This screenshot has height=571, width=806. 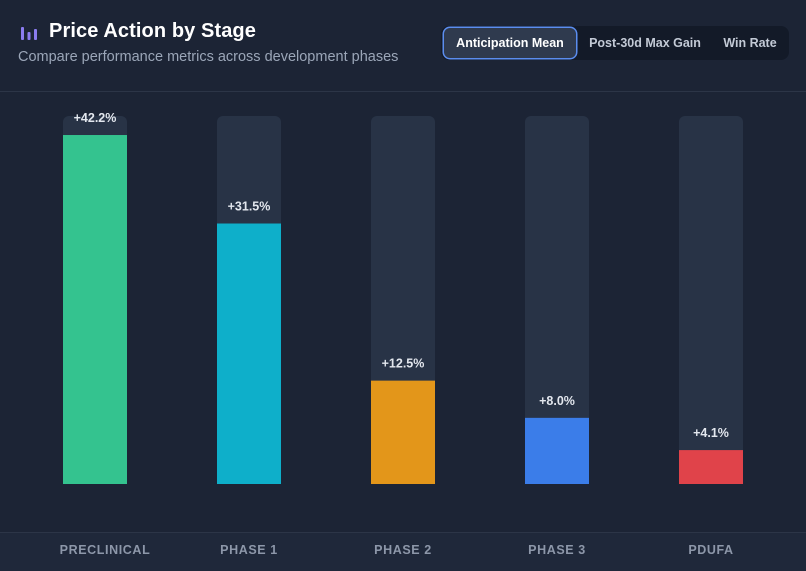 What do you see at coordinates (29, 33) in the screenshot?
I see `bar-chart-icon` at bounding box center [29, 33].